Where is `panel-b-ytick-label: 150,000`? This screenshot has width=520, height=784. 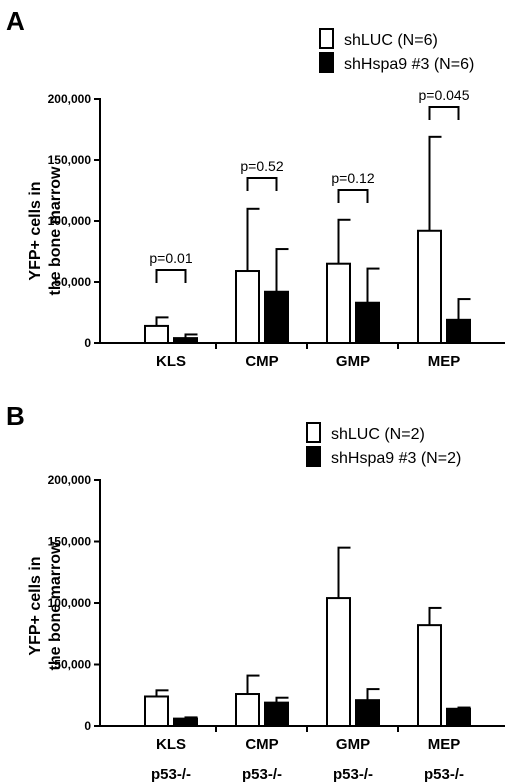
panel-b-ytick-label: 150,000 is located at coordinates (70, 542).